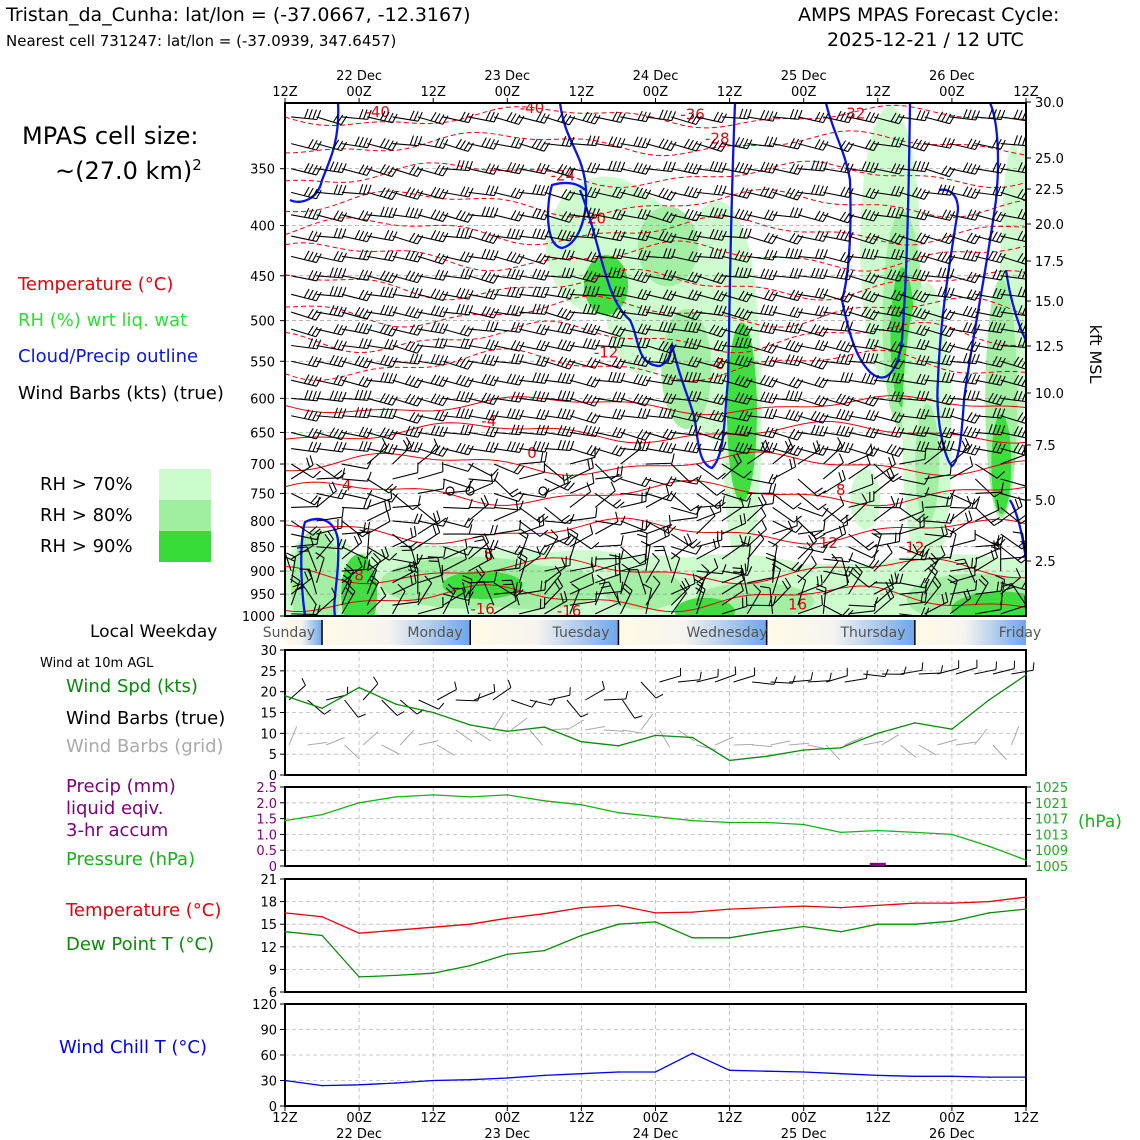 Image resolution: width=1140 pixels, height=1140 pixels. Describe the element at coordinates (804, 92) in the screenshot. I see `top-xlabel-7: 00Z` at that location.